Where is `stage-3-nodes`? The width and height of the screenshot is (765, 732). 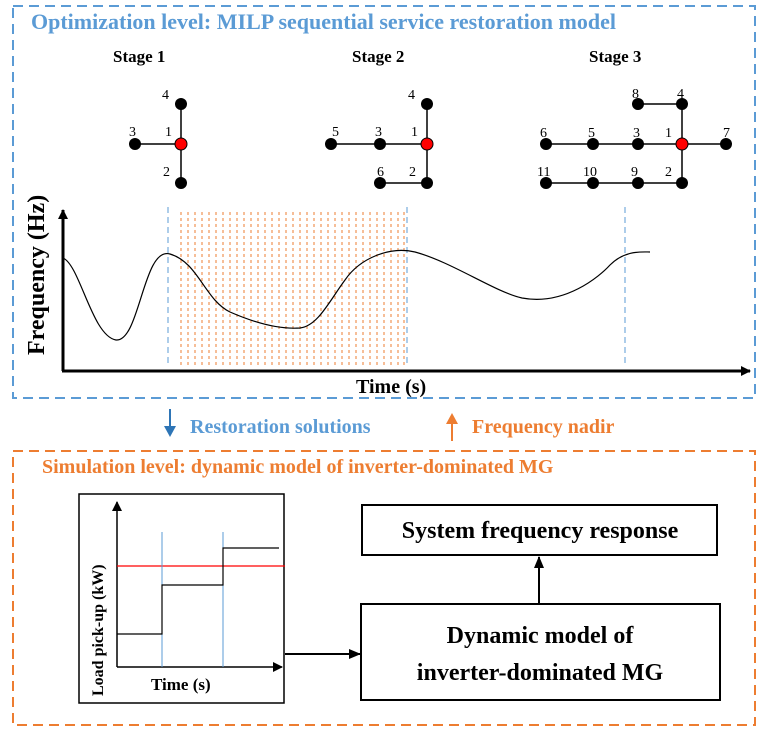
stage-3-nodes is located at coordinates (636, 143).